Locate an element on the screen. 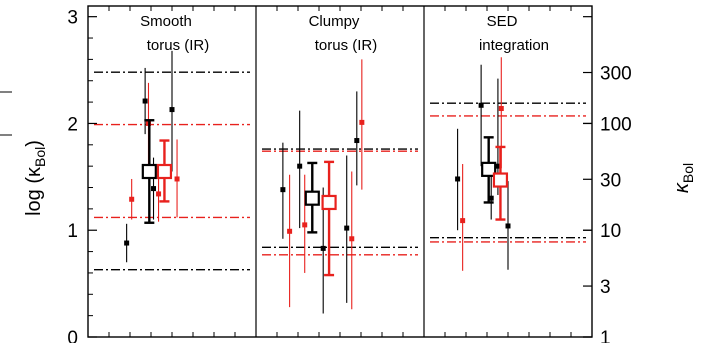 This screenshot has width=706, height=343. y-right-tick-label: 10 is located at coordinates (610, 231).